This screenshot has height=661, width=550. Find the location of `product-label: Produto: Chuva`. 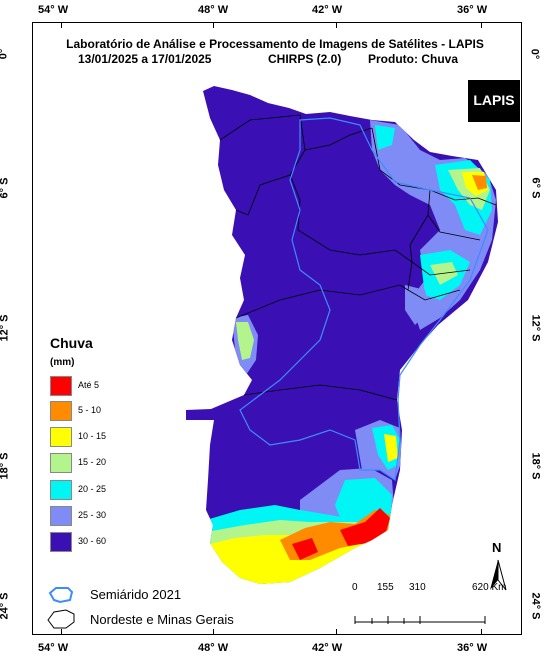

product-label: Produto: Chuva is located at coordinates (413, 59).